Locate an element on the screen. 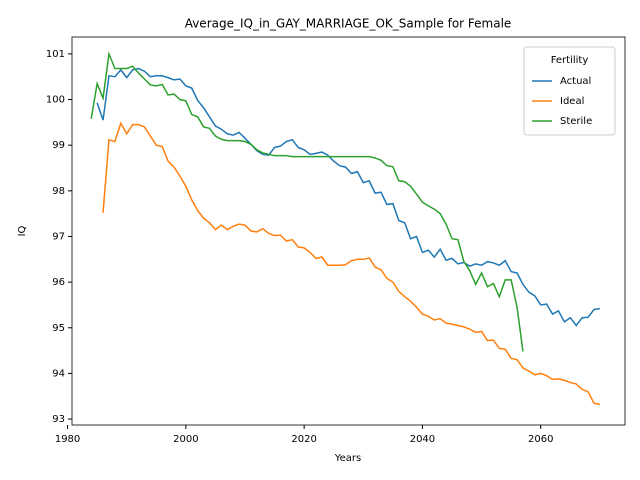 This screenshot has width=640, height=480. legend-label: Actual is located at coordinates (575, 81).